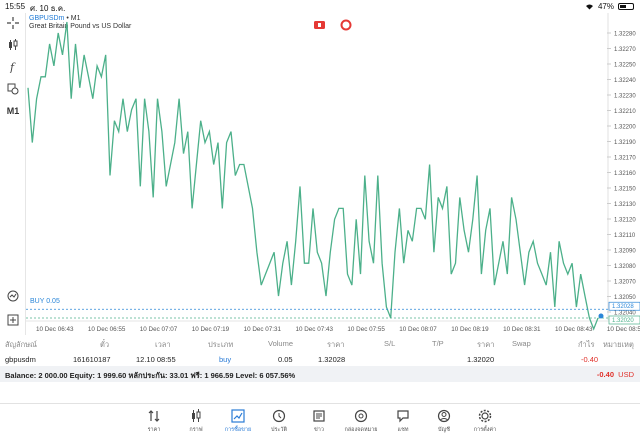  I want to click on crosshair-icon, so click(13, 23).